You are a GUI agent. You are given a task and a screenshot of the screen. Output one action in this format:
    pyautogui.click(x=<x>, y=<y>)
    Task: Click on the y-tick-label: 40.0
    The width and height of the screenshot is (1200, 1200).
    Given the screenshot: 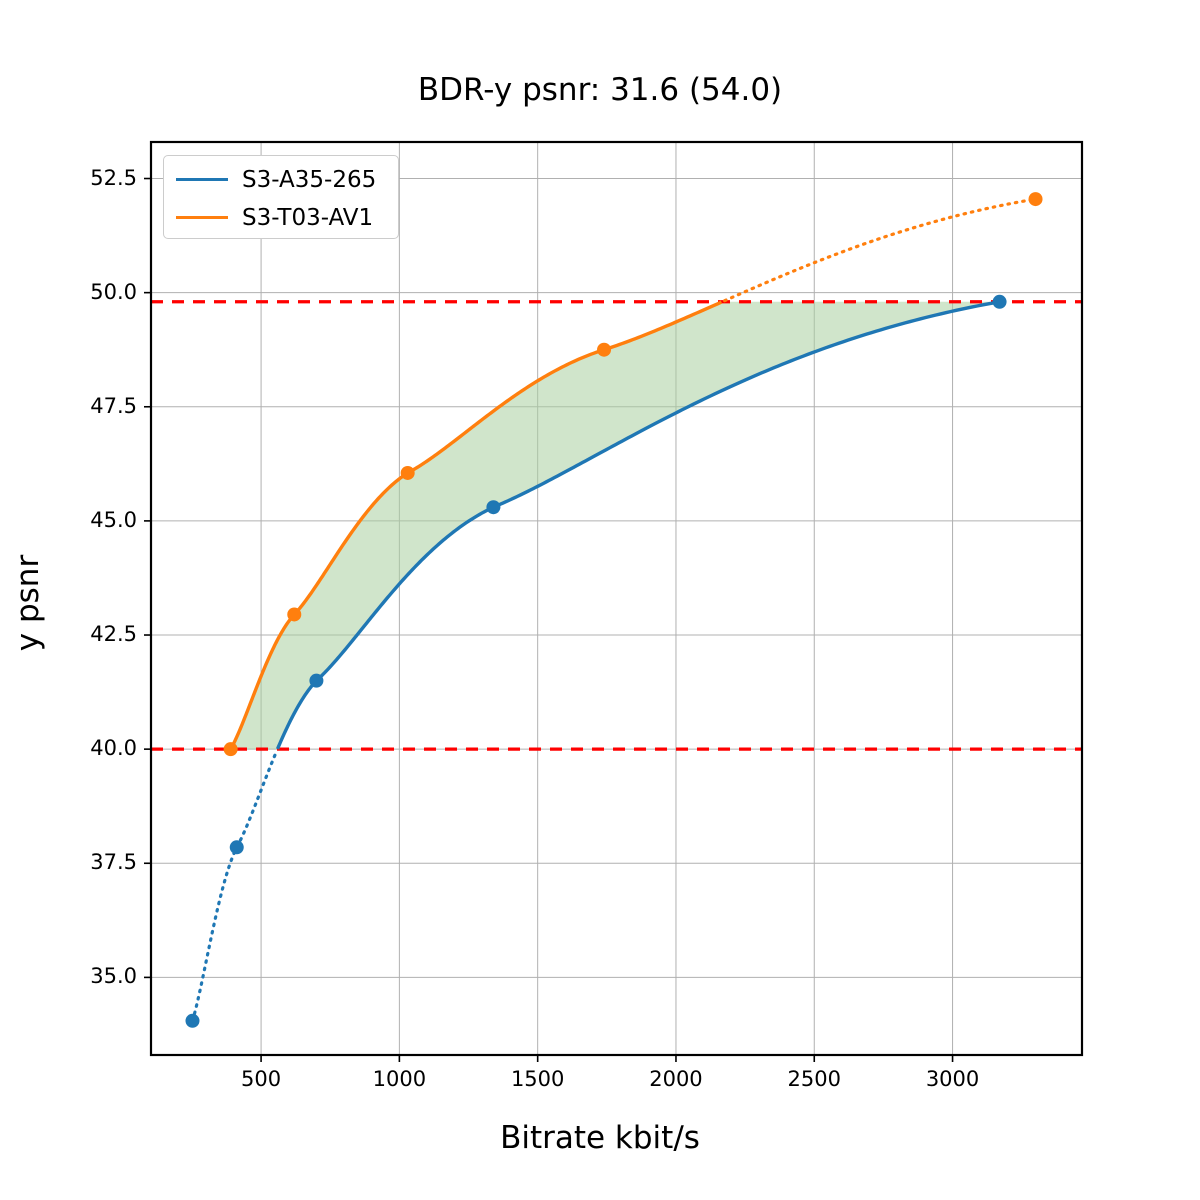 What is the action you would take?
    pyautogui.click(x=113, y=748)
    